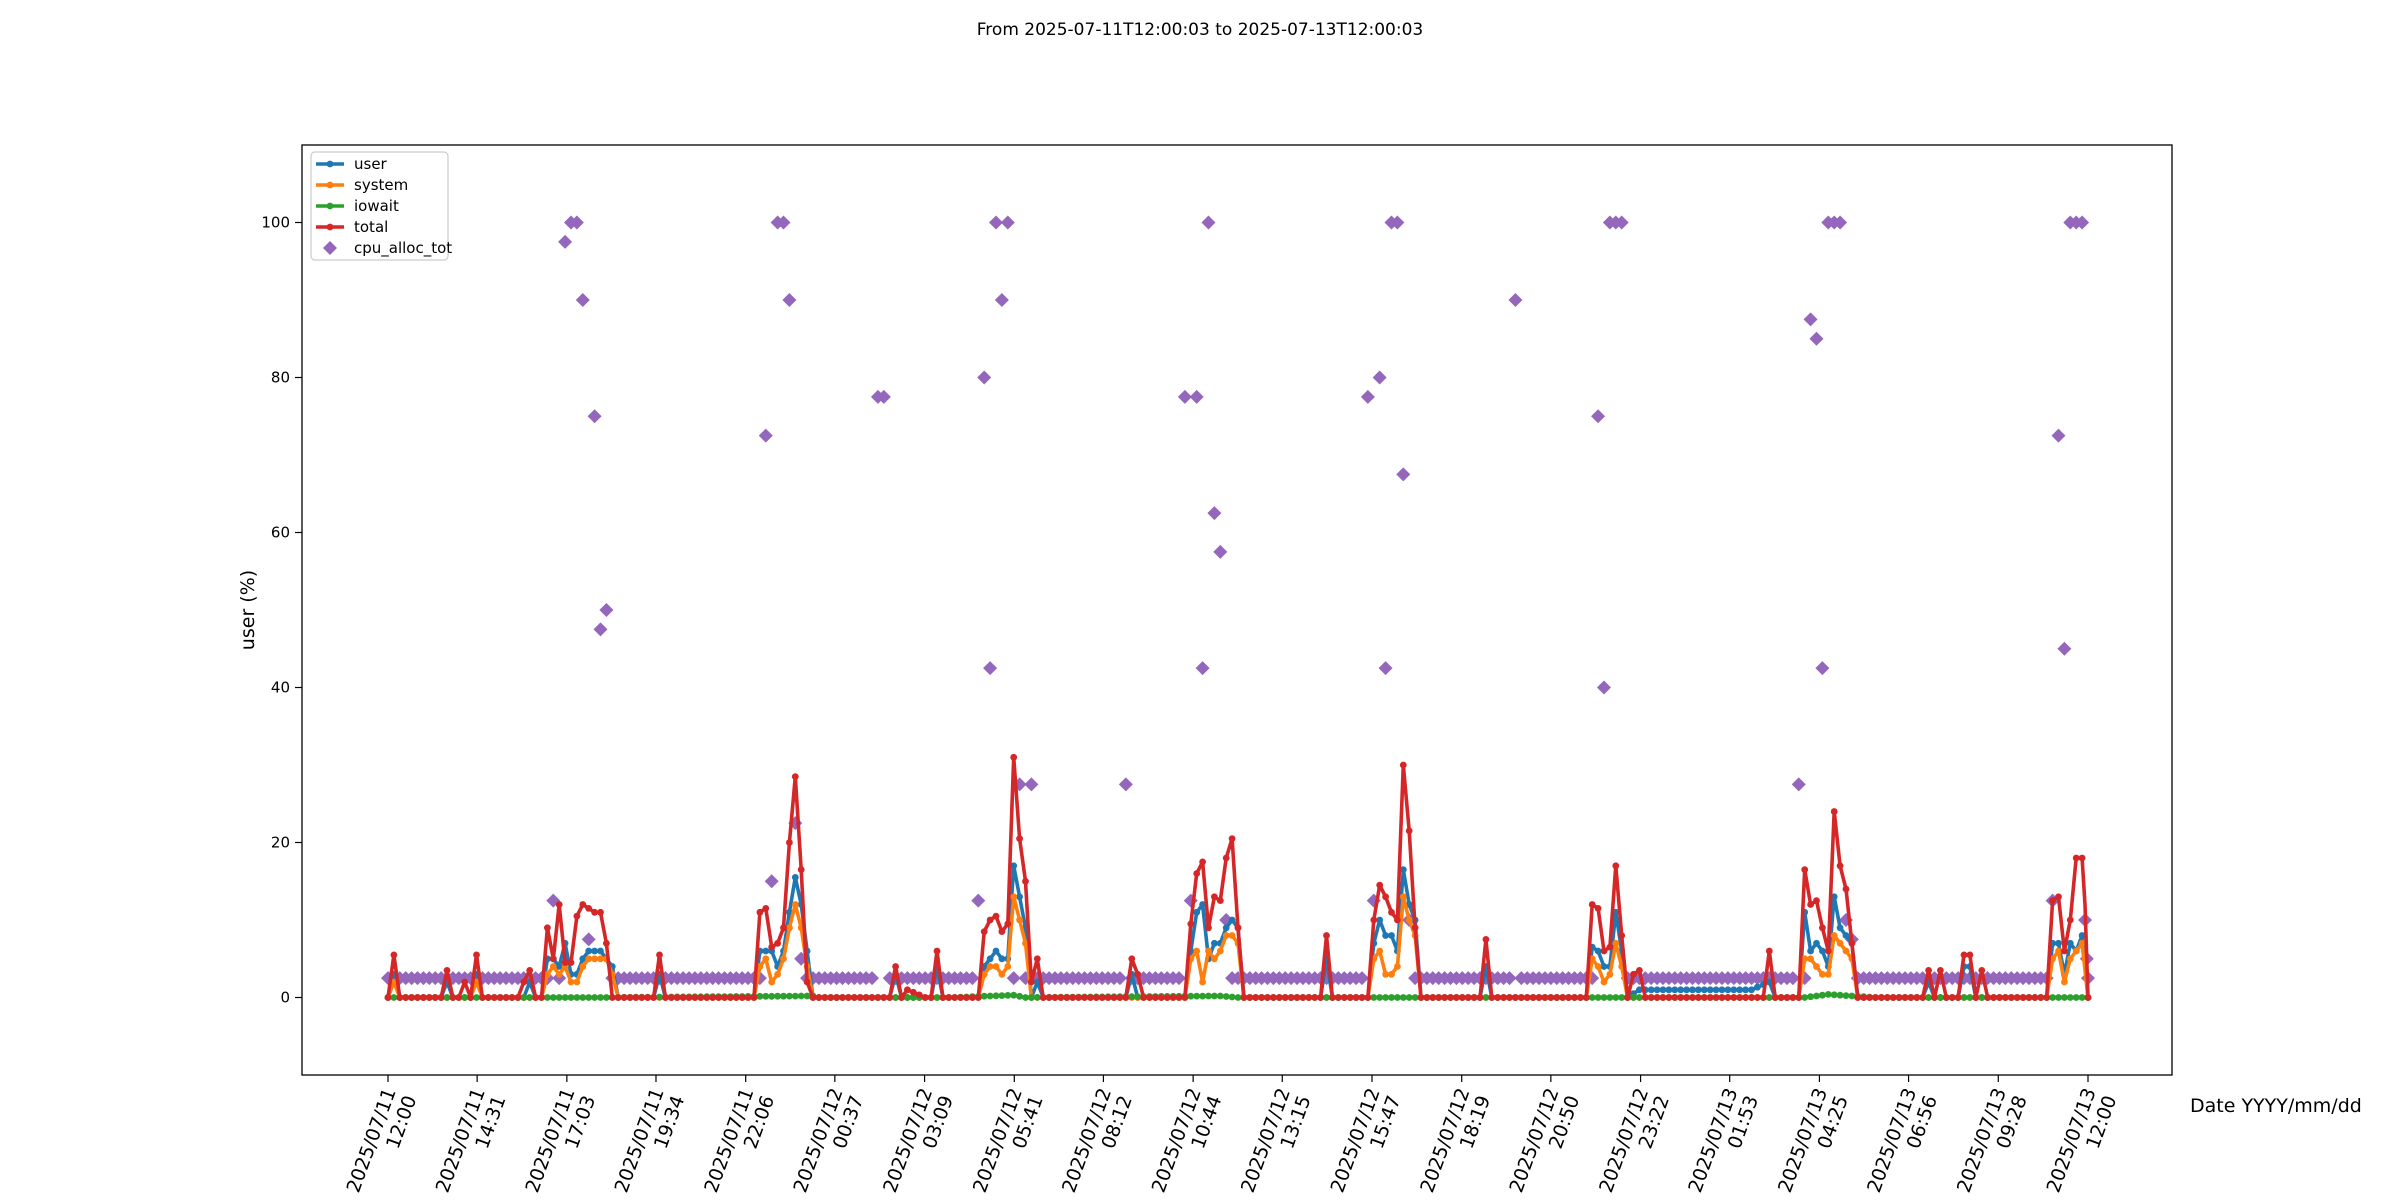 This screenshot has height=1204, width=2400. Describe the element at coordinates (352, 227) in the screenshot. I see `legend-item-total: total` at that location.